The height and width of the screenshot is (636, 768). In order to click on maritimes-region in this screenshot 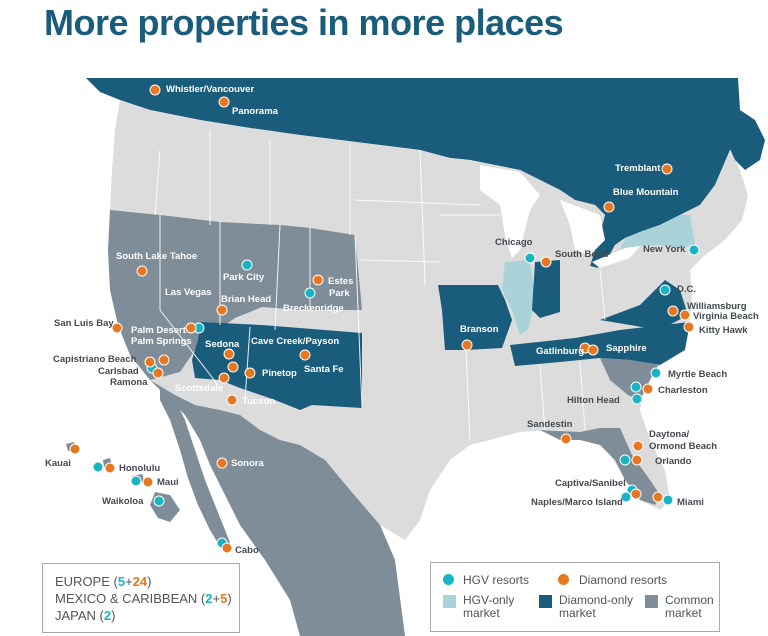, I will do `click(746, 140)`.